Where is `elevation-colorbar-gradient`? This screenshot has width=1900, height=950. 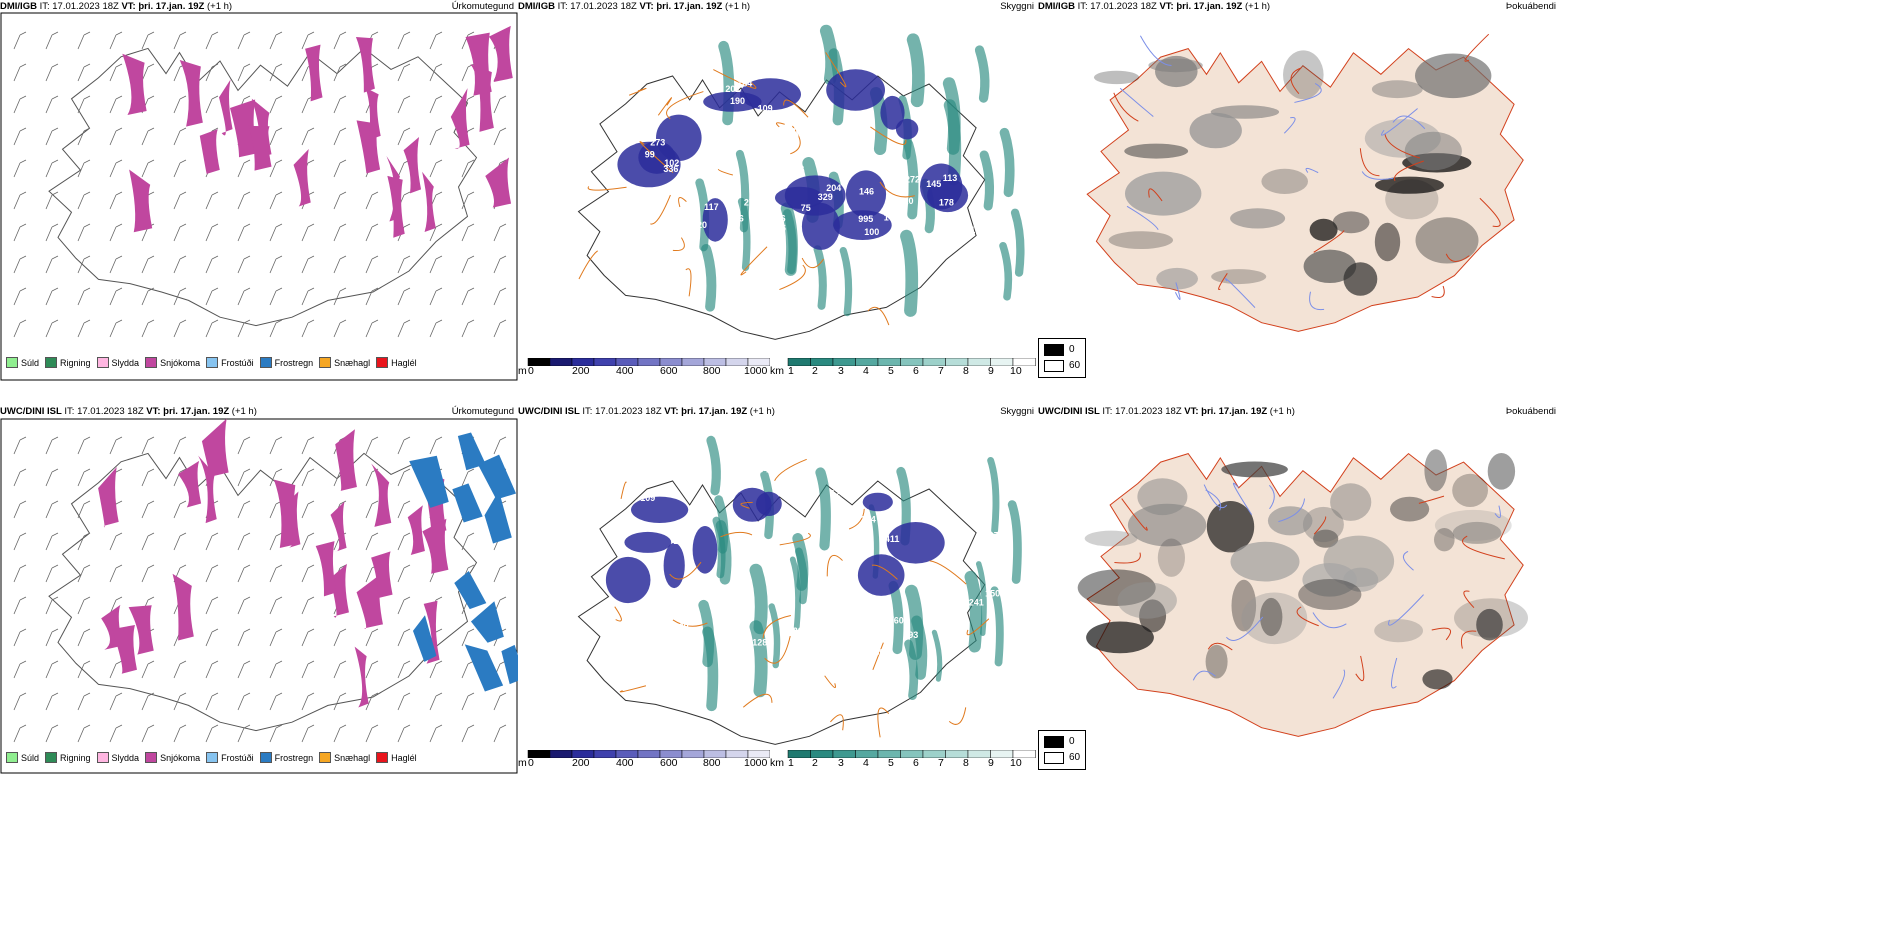 elevation-colorbar-gradient is located at coordinates (648, 362).